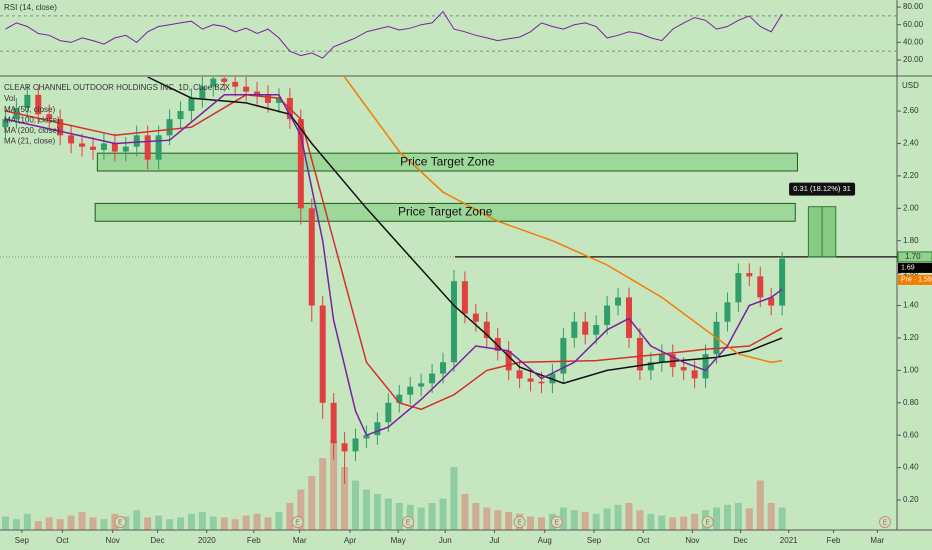 The width and height of the screenshot is (932, 550). I want to click on measure-label-bg, so click(822, 189).